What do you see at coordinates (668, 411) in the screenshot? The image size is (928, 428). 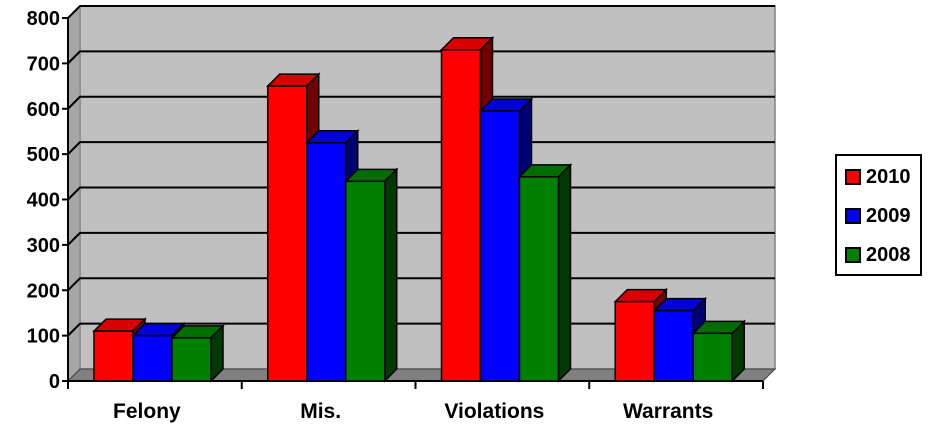 I see `x-tick-label: Warrants` at bounding box center [668, 411].